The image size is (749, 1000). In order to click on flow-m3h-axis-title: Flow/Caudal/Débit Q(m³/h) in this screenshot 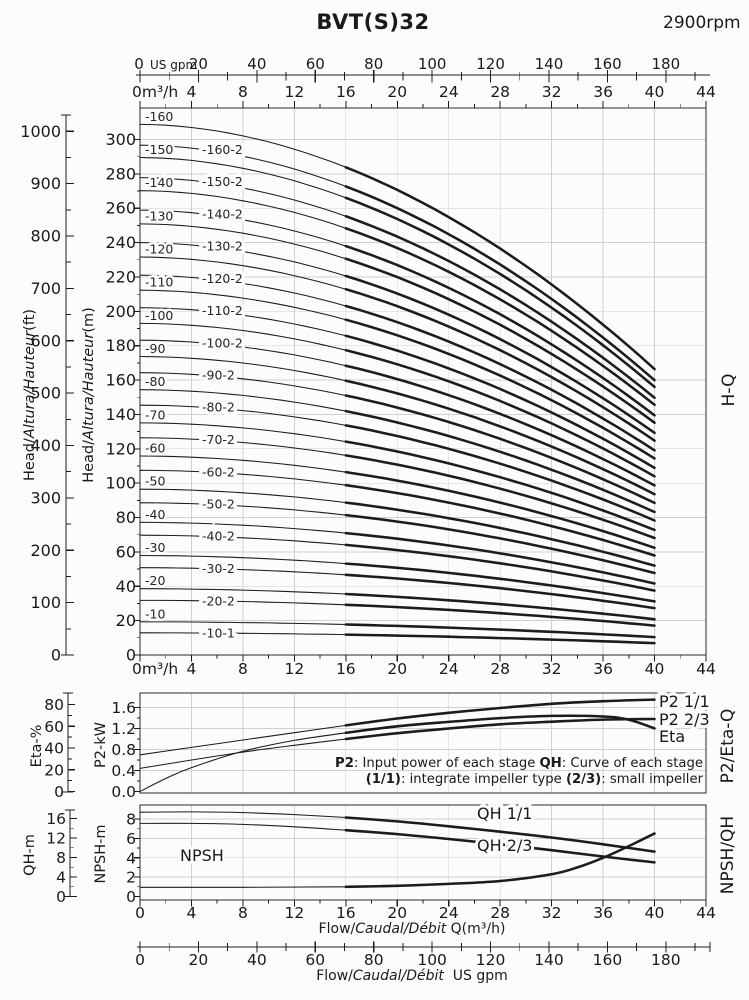, I will do `click(412, 929)`.